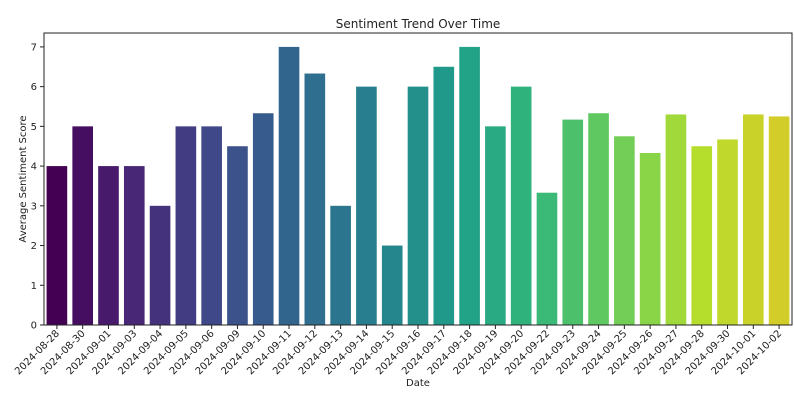 The image size is (794, 411). Describe the element at coordinates (34, 87) in the screenshot. I see `y-tick-label: 6` at that location.